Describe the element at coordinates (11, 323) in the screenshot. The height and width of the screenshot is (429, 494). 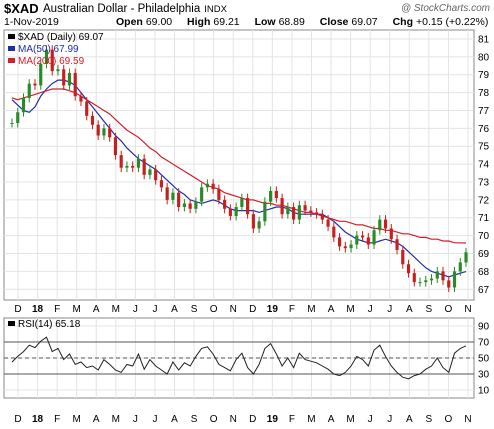
I see `rsi-legend-swatch` at that location.